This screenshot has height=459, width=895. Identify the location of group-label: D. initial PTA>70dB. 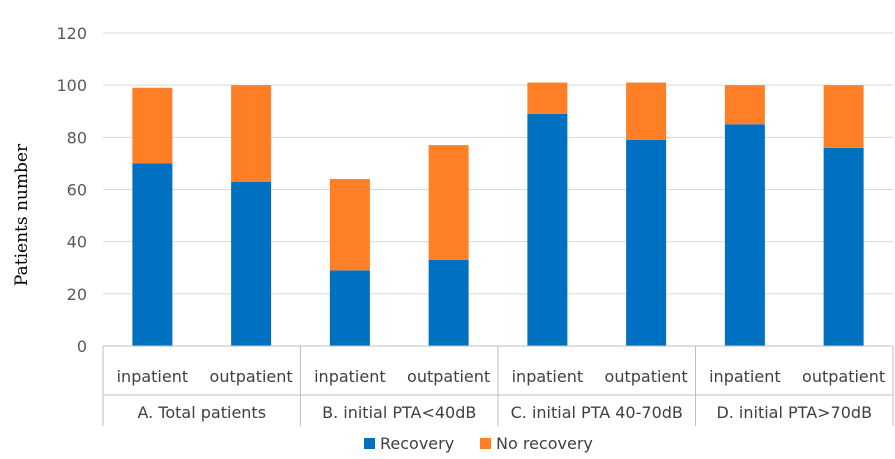
(794, 412).